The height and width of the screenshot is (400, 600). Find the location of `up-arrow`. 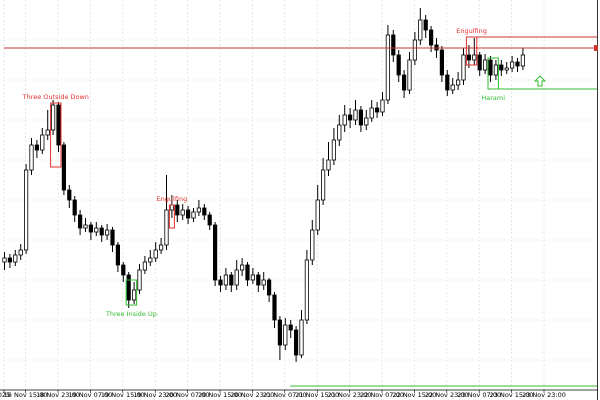

up-arrow is located at coordinates (540, 81).